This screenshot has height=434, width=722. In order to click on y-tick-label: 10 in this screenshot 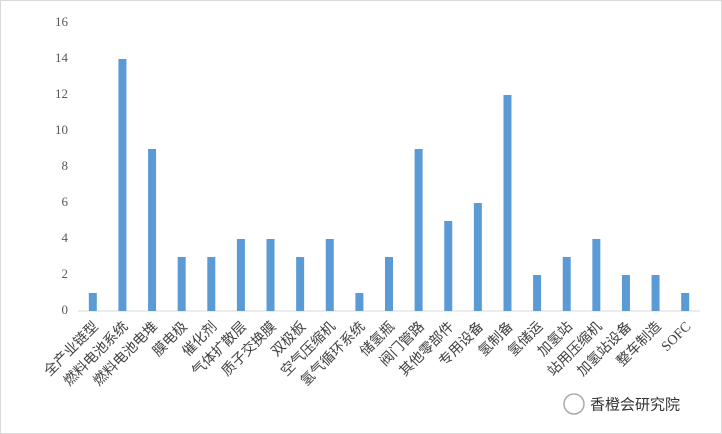, I will do `click(61, 129)`.